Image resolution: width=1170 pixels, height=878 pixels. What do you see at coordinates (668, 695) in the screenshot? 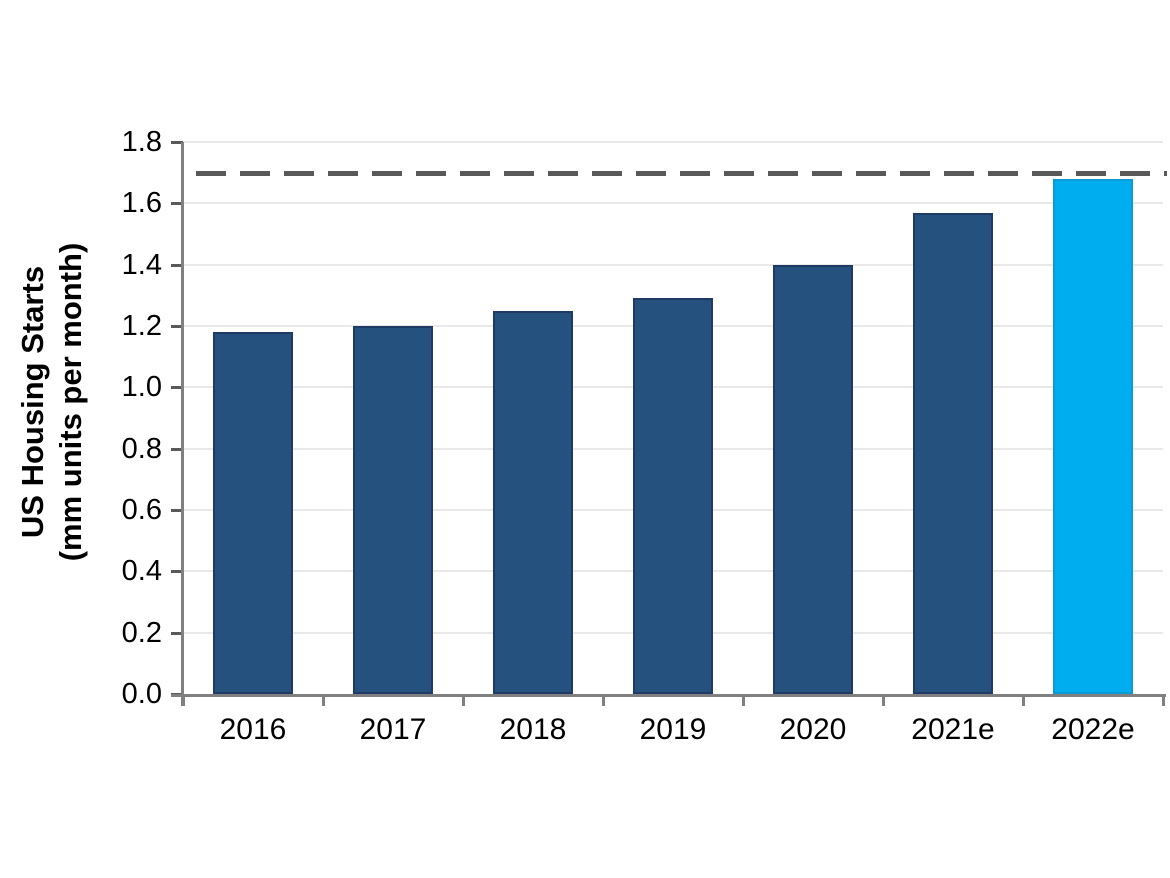
I see `x-axis-line` at bounding box center [668, 695].